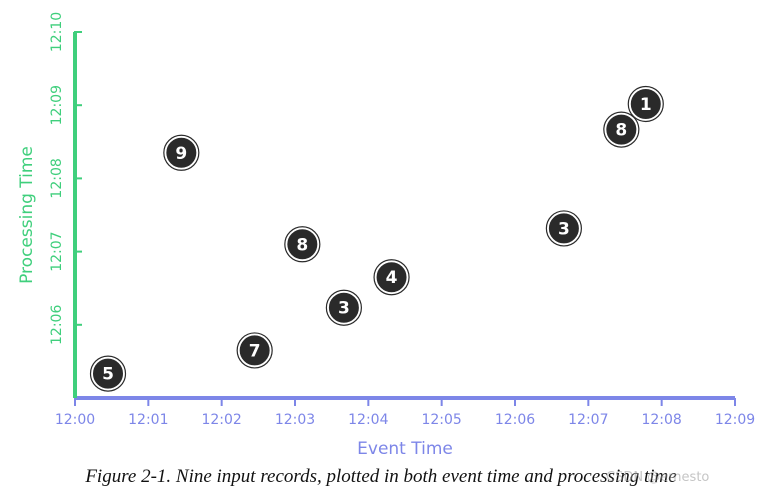 This screenshot has width=762, height=499. I want to click on data-point: 7, so click(254, 350).